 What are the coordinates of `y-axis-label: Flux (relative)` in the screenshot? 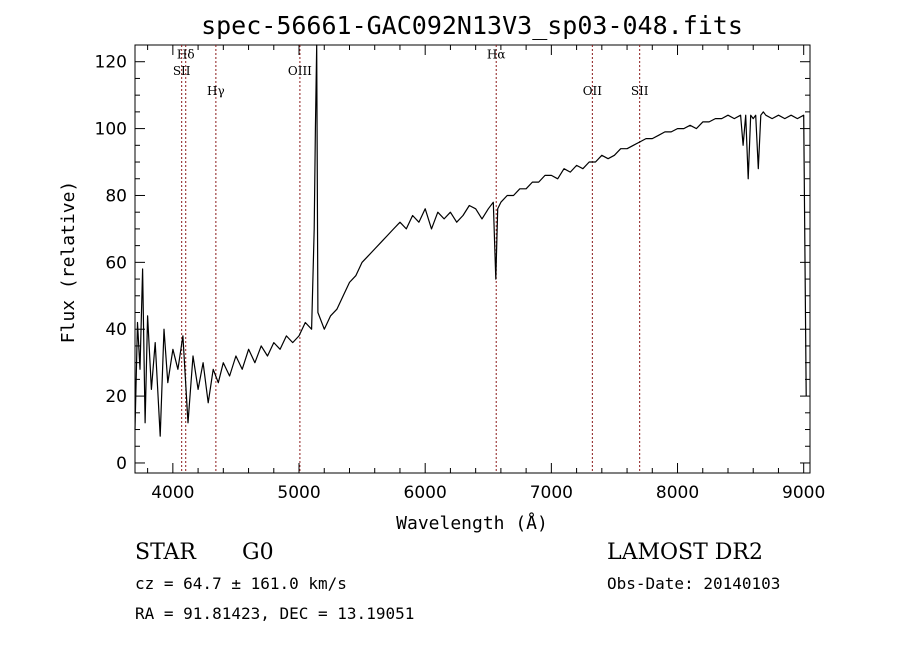 It's located at (68, 262).